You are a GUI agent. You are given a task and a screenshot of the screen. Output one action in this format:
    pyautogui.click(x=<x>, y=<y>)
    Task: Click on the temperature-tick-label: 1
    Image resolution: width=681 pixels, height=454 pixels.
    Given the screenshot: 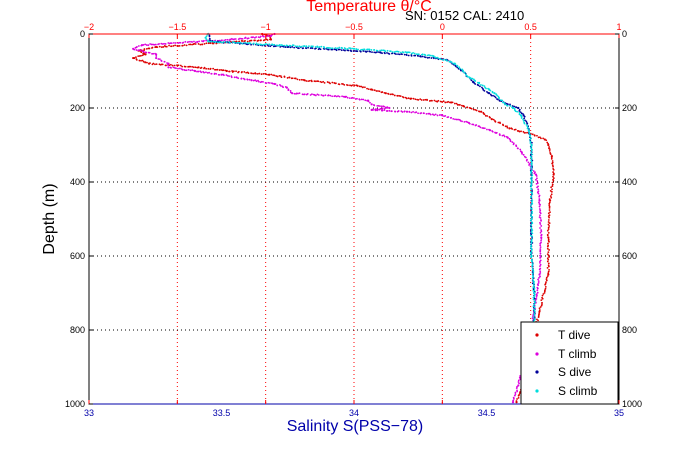 What is the action you would take?
    pyautogui.click(x=618, y=27)
    